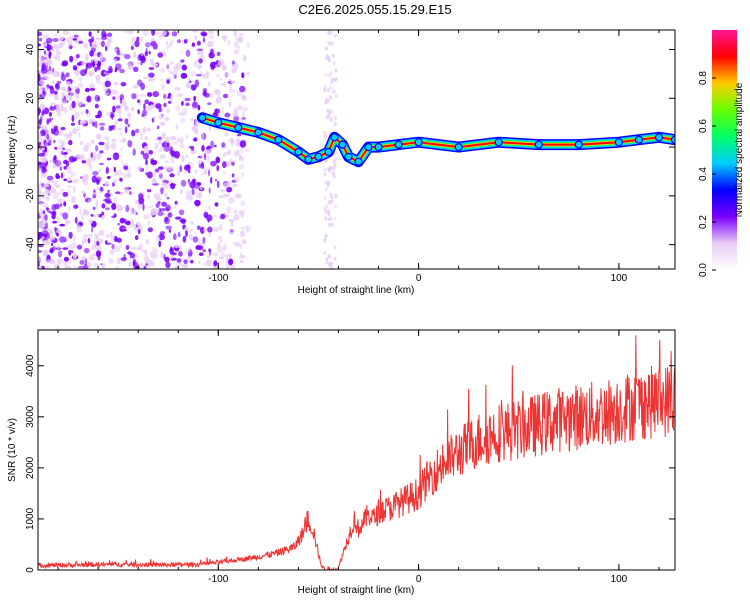 The width and height of the screenshot is (750, 600). Describe the element at coordinates (724, 150) in the screenshot. I see `colorbar-gradient` at that location.